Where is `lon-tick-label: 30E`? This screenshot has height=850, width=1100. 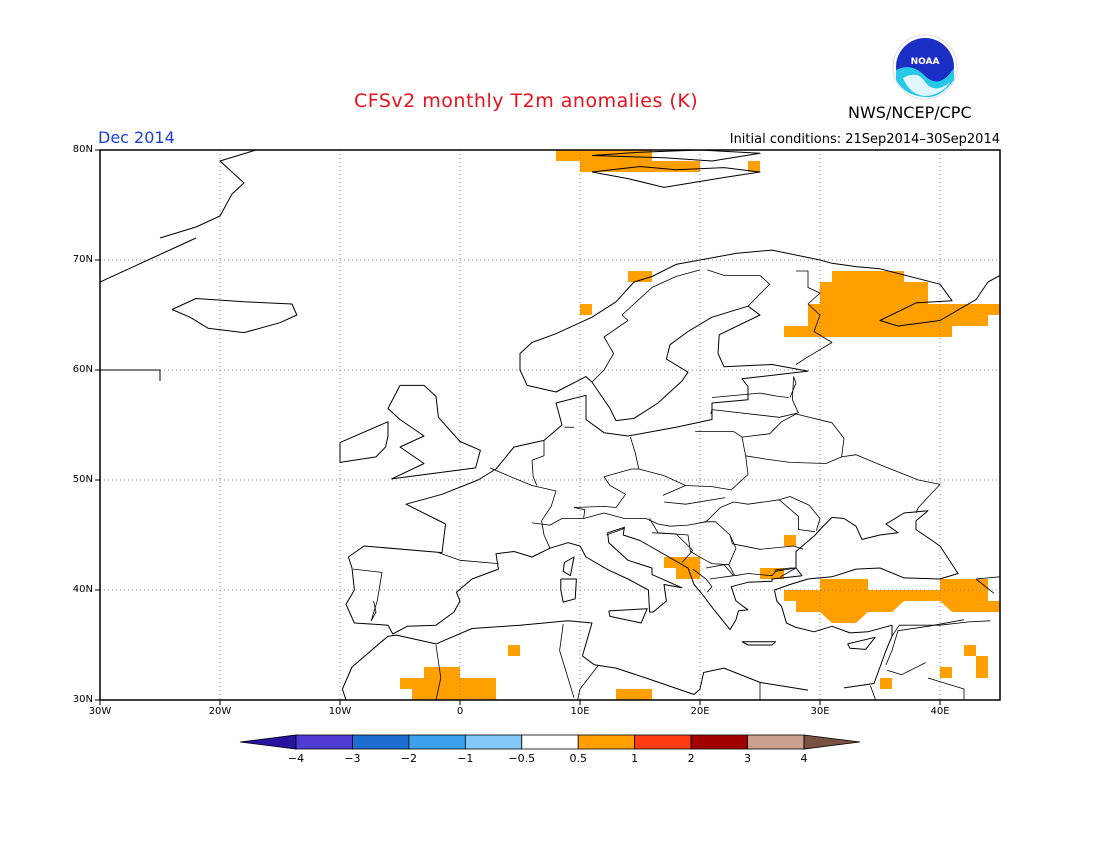 lon-tick-label: 30E is located at coordinates (820, 711).